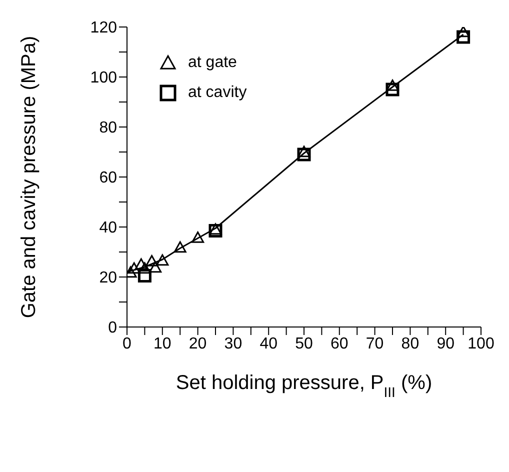 The image size is (509, 472). What do you see at coordinates (410, 343) in the screenshot?
I see `x-tick-label: 80` at bounding box center [410, 343].